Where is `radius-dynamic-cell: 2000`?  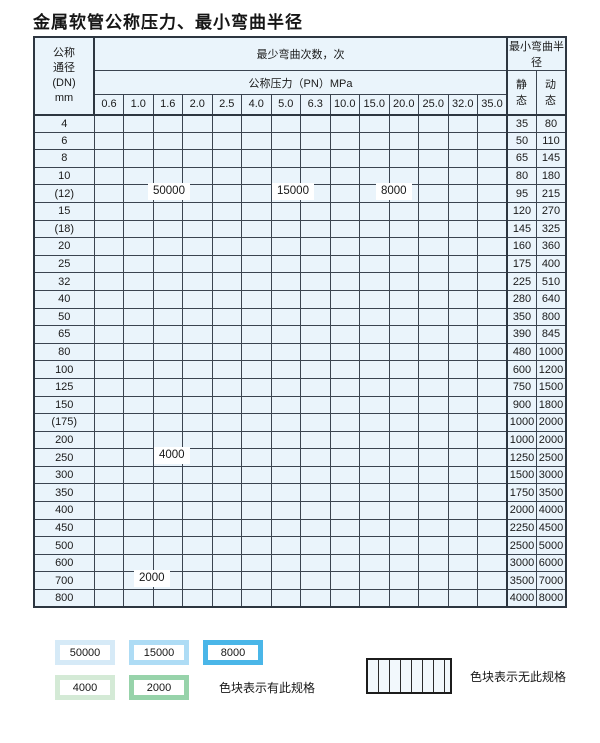 radius-dynamic-cell: 2000 is located at coordinates (551, 440).